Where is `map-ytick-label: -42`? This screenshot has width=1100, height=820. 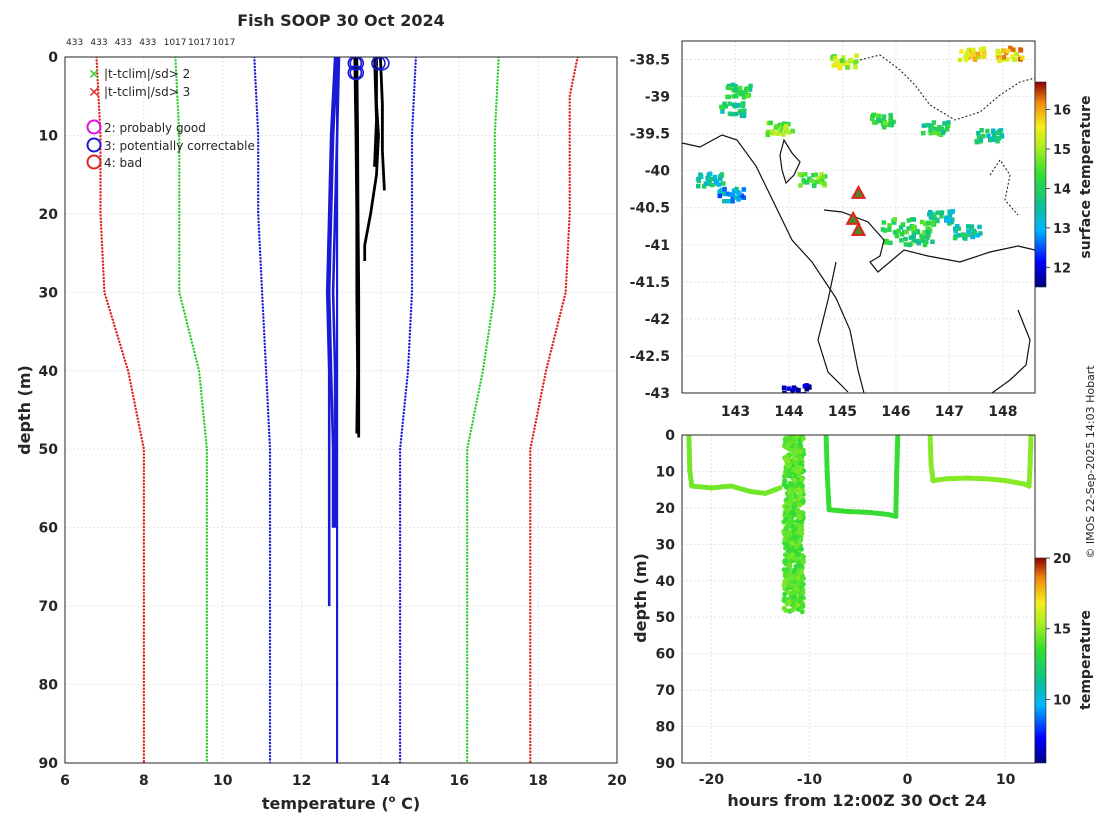 map-ytick-label: -42 is located at coordinates (657, 320).